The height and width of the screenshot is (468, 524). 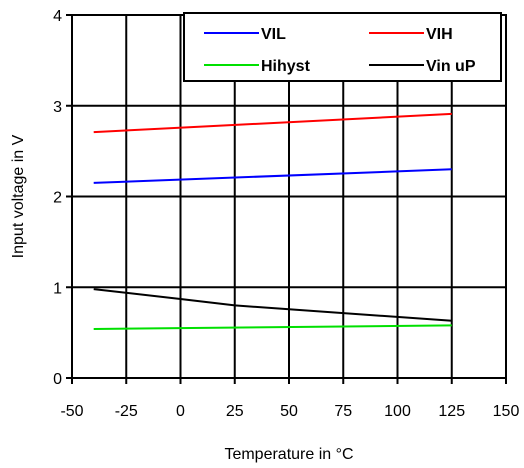 I want to click on x-tick-label: 100, so click(x=397, y=411).